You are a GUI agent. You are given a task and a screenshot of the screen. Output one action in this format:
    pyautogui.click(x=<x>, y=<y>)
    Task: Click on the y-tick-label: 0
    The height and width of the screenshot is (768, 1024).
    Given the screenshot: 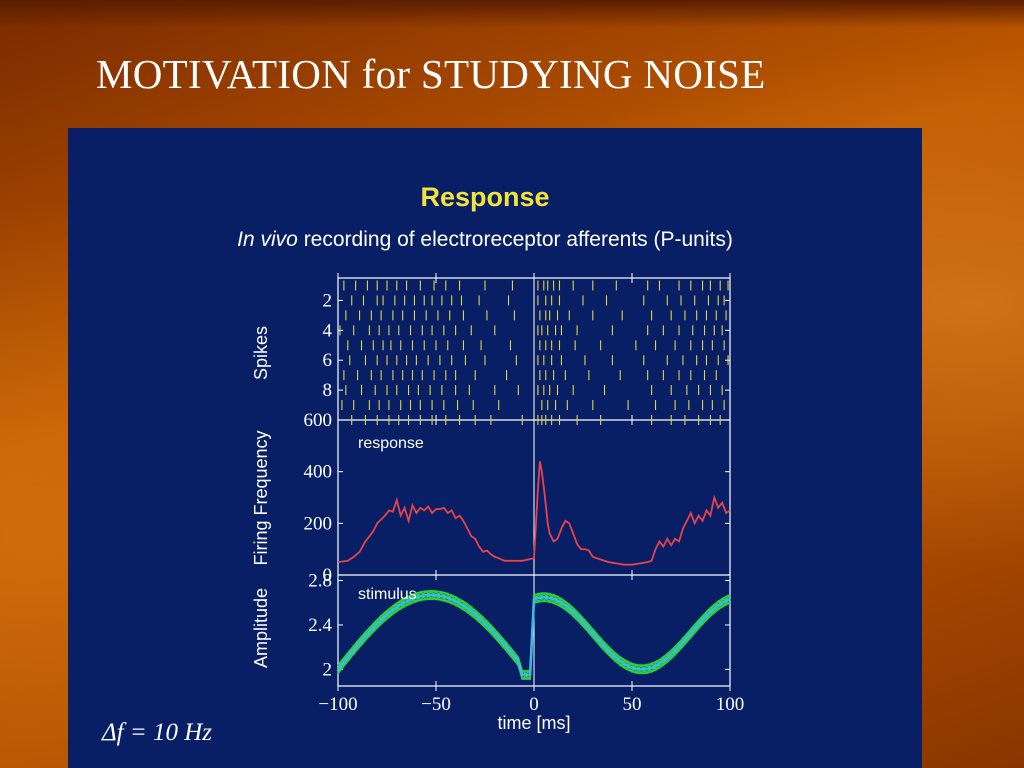 What is the action you would take?
    pyautogui.click(x=328, y=575)
    